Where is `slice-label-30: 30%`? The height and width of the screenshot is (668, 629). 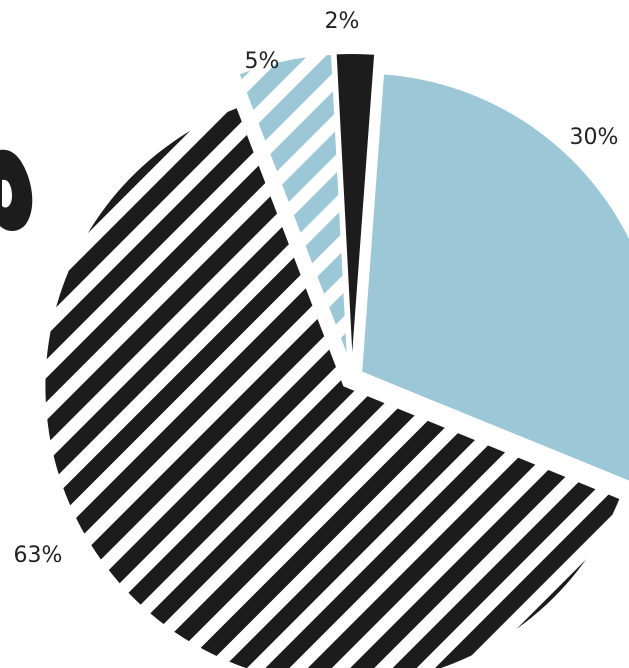
slice-label-30: 30% is located at coordinates (594, 137).